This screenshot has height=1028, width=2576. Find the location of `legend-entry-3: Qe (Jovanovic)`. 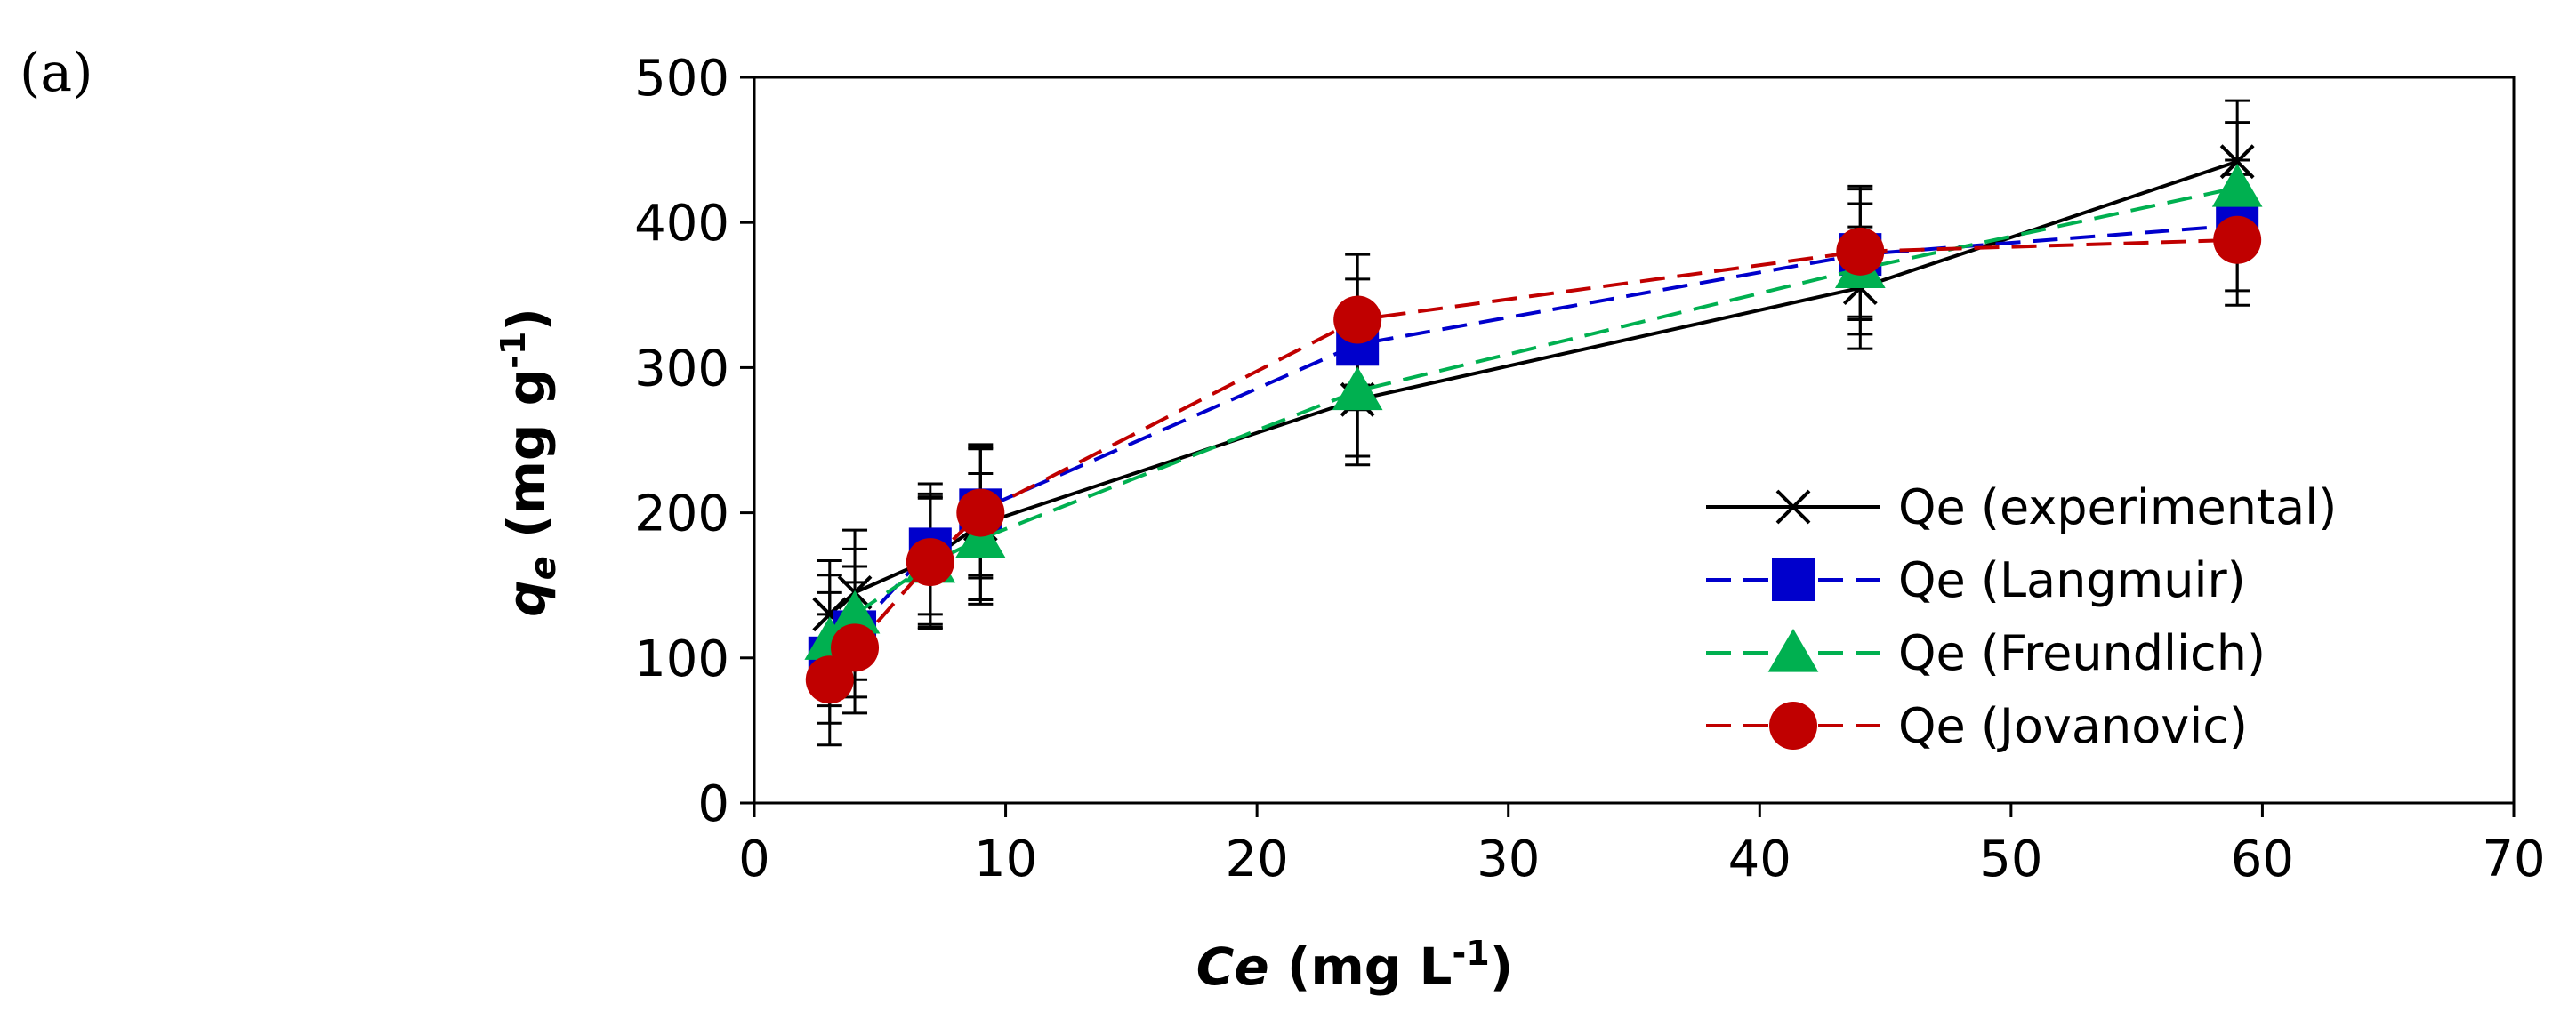

legend-entry-3: Qe (Jovanovic) is located at coordinates (1977, 726).